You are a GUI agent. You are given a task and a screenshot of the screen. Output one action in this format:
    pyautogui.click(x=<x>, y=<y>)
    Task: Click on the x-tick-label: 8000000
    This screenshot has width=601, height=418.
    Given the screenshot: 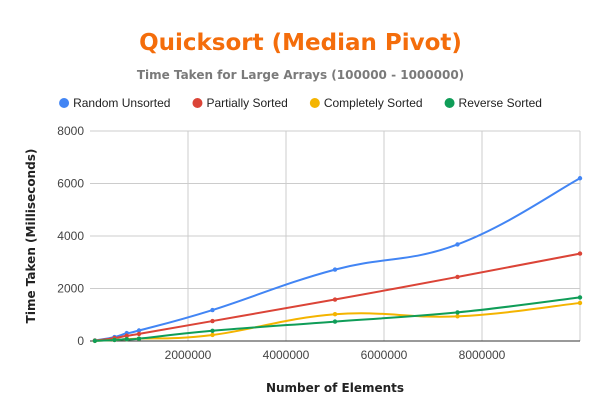 What is the action you would take?
    pyautogui.click(x=482, y=355)
    